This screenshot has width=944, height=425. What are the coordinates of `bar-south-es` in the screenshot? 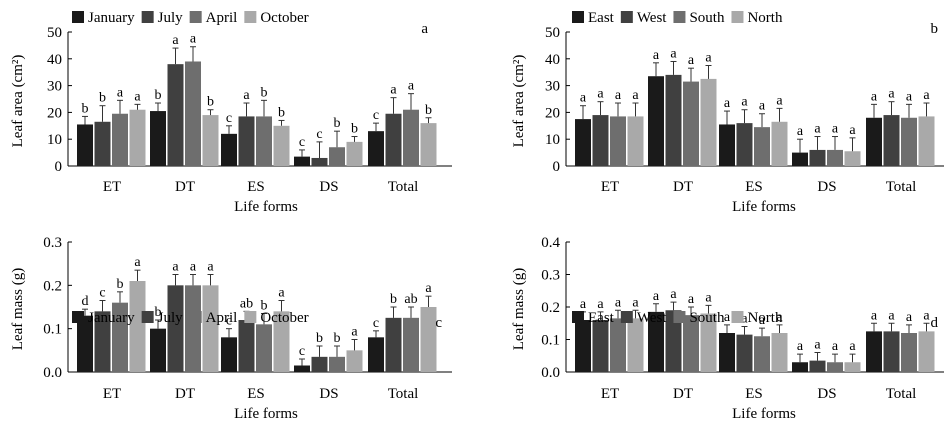 It's located at (762, 354).